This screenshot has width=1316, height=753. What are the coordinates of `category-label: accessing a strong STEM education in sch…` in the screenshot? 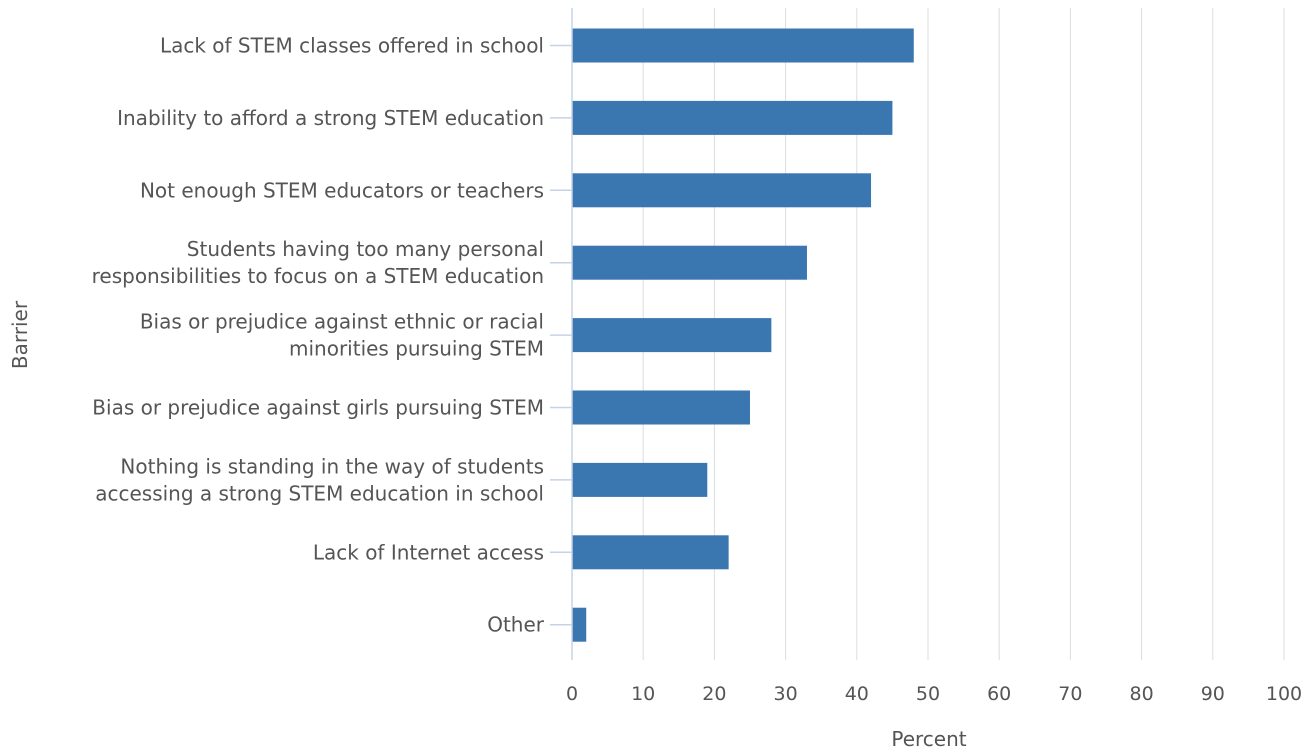 It's located at (319, 493).